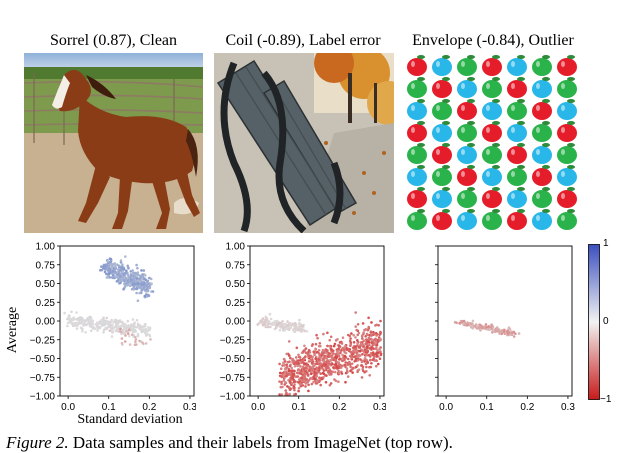 The image size is (640, 453). I want to click on x-tick-label: 0.2, so click(149, 406).